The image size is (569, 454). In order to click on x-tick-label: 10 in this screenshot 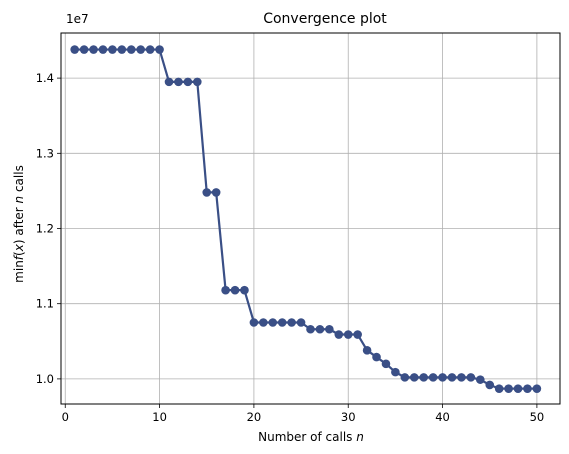, I will do `click(159, 417)`.